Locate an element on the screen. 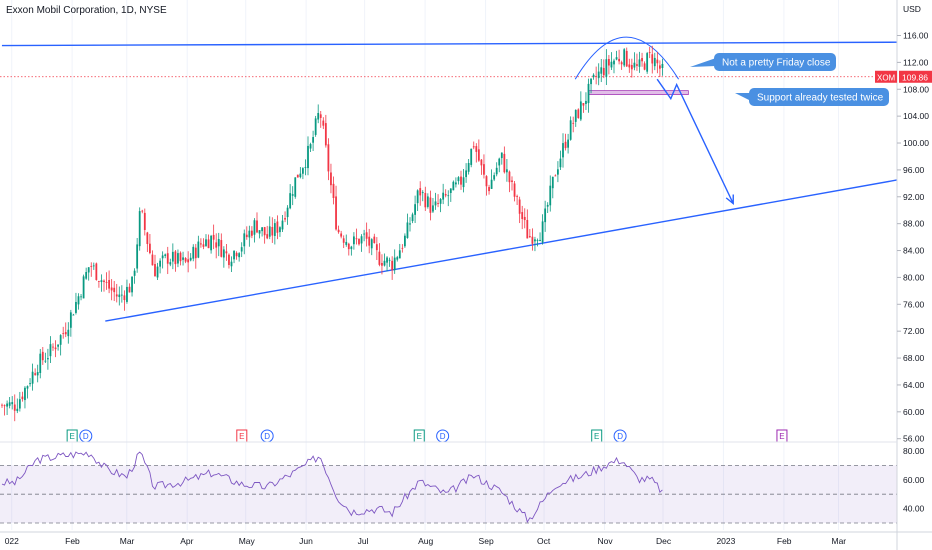  price-tick-label: 72.00 is located at coordinates (914, 331).